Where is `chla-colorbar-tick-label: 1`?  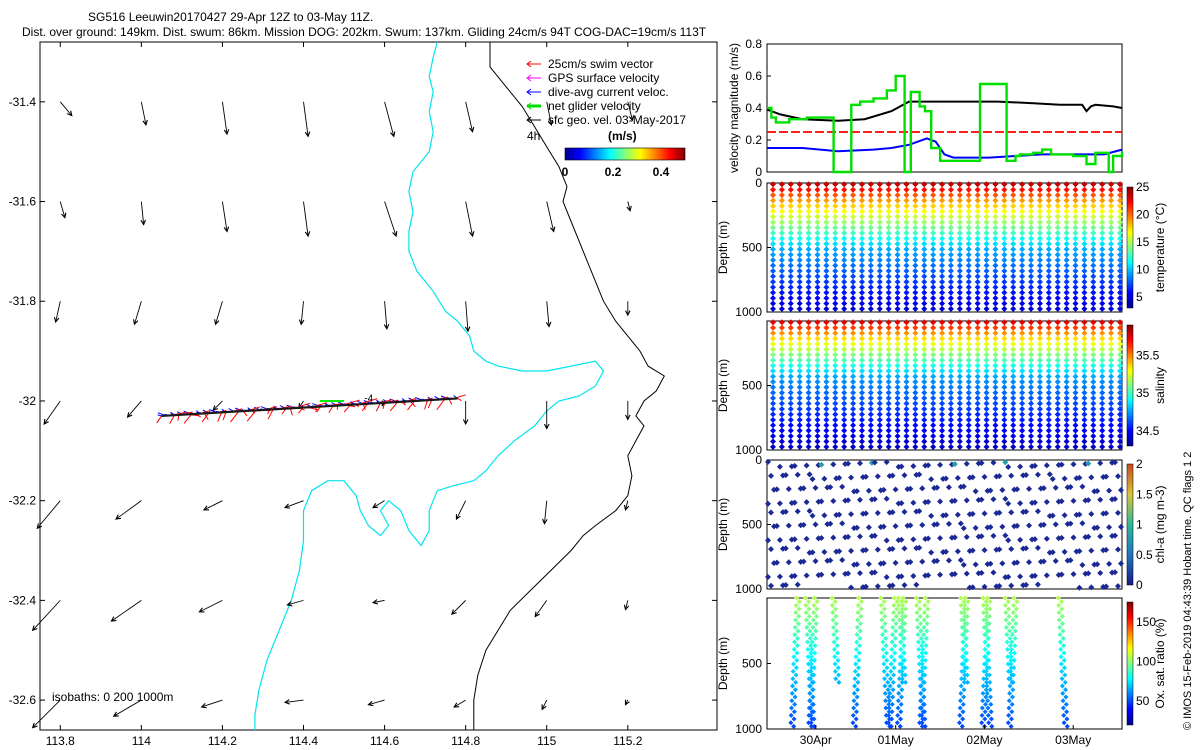
chla-colorbar-tick-label: 1 is located at coordinates (1139, 525).